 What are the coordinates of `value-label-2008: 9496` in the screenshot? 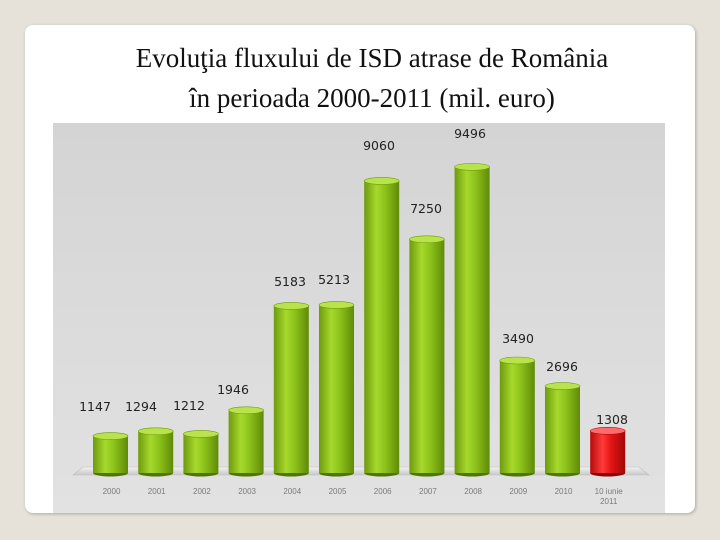 It's located at (470, 133).